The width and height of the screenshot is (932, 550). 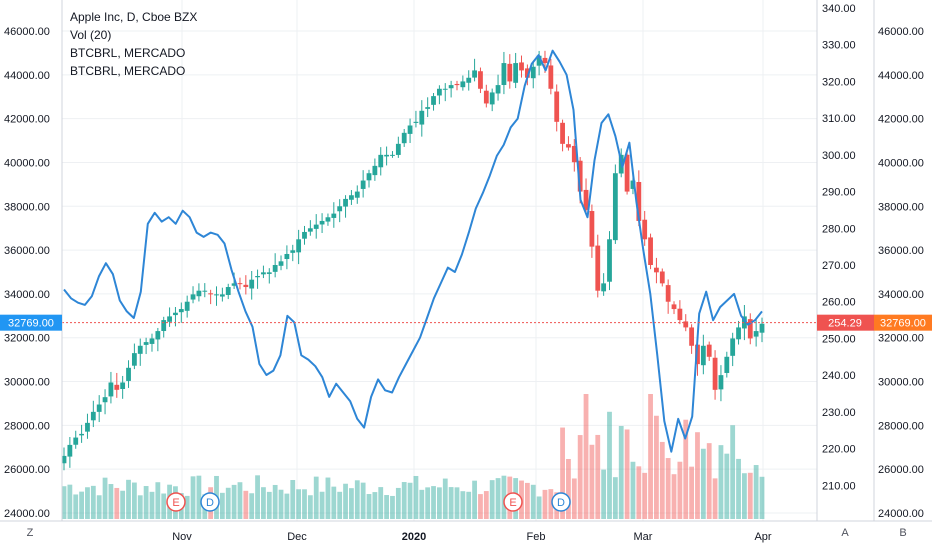 I want to click on mid-axis-label: 230.00, so click(x=839, y=413).